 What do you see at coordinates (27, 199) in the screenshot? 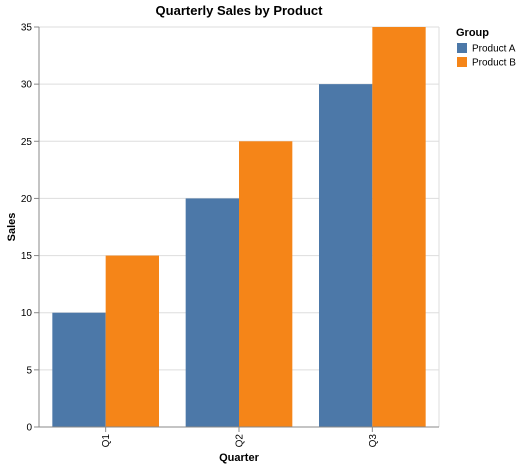
I see `y-tick-label: 20` at bounding box center [27, 199].